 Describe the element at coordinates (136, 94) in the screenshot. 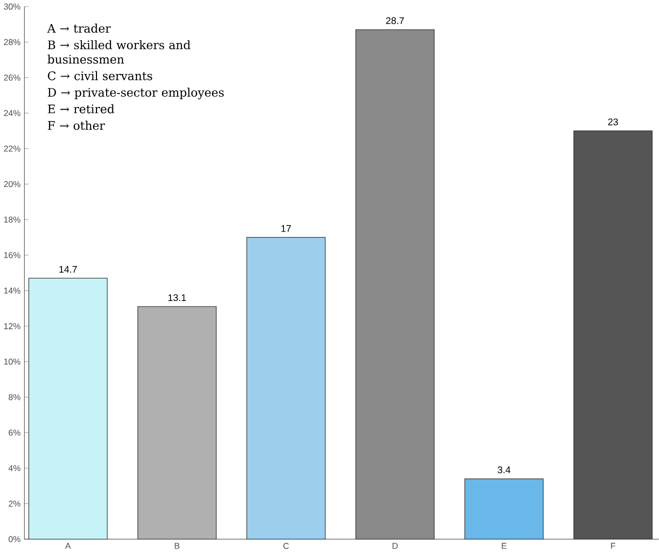

I see `annotation: D → private-sector employees` at that location.